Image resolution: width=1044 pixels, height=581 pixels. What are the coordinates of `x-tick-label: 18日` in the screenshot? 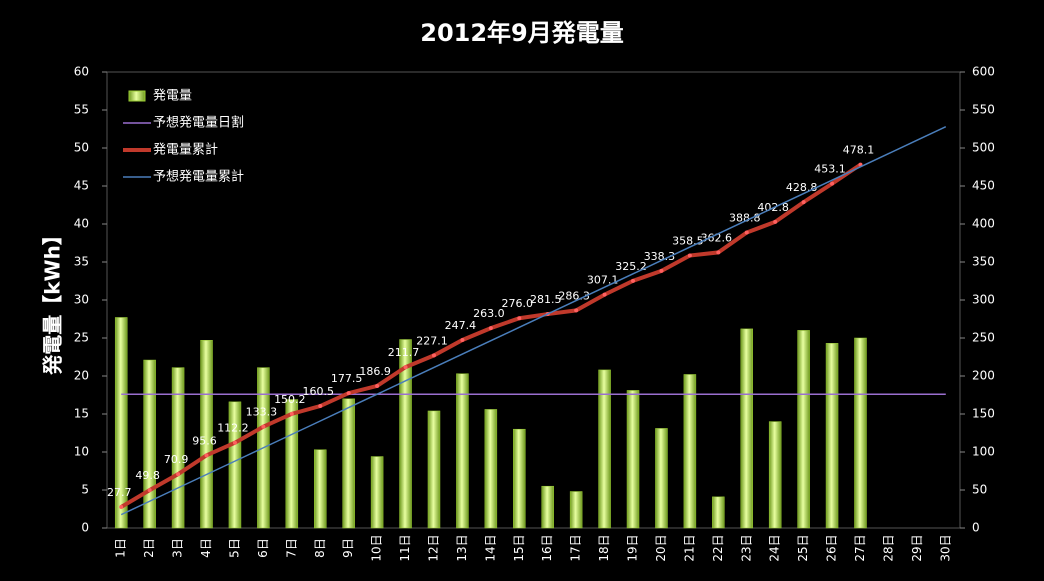 It's located at (604, 547).